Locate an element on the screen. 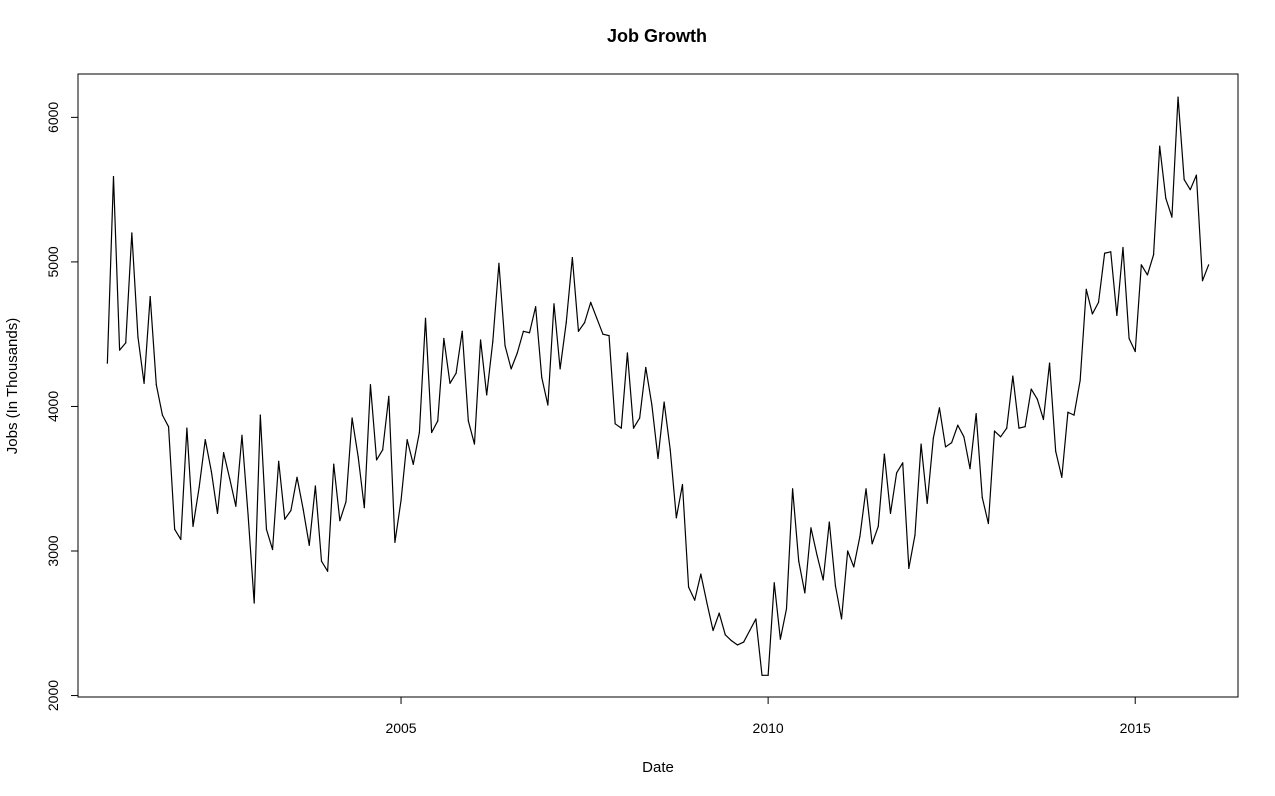 The width and height of the screenshot is (1275, 796). x-tick-label: 2010 is located at coordinates (768, 728).